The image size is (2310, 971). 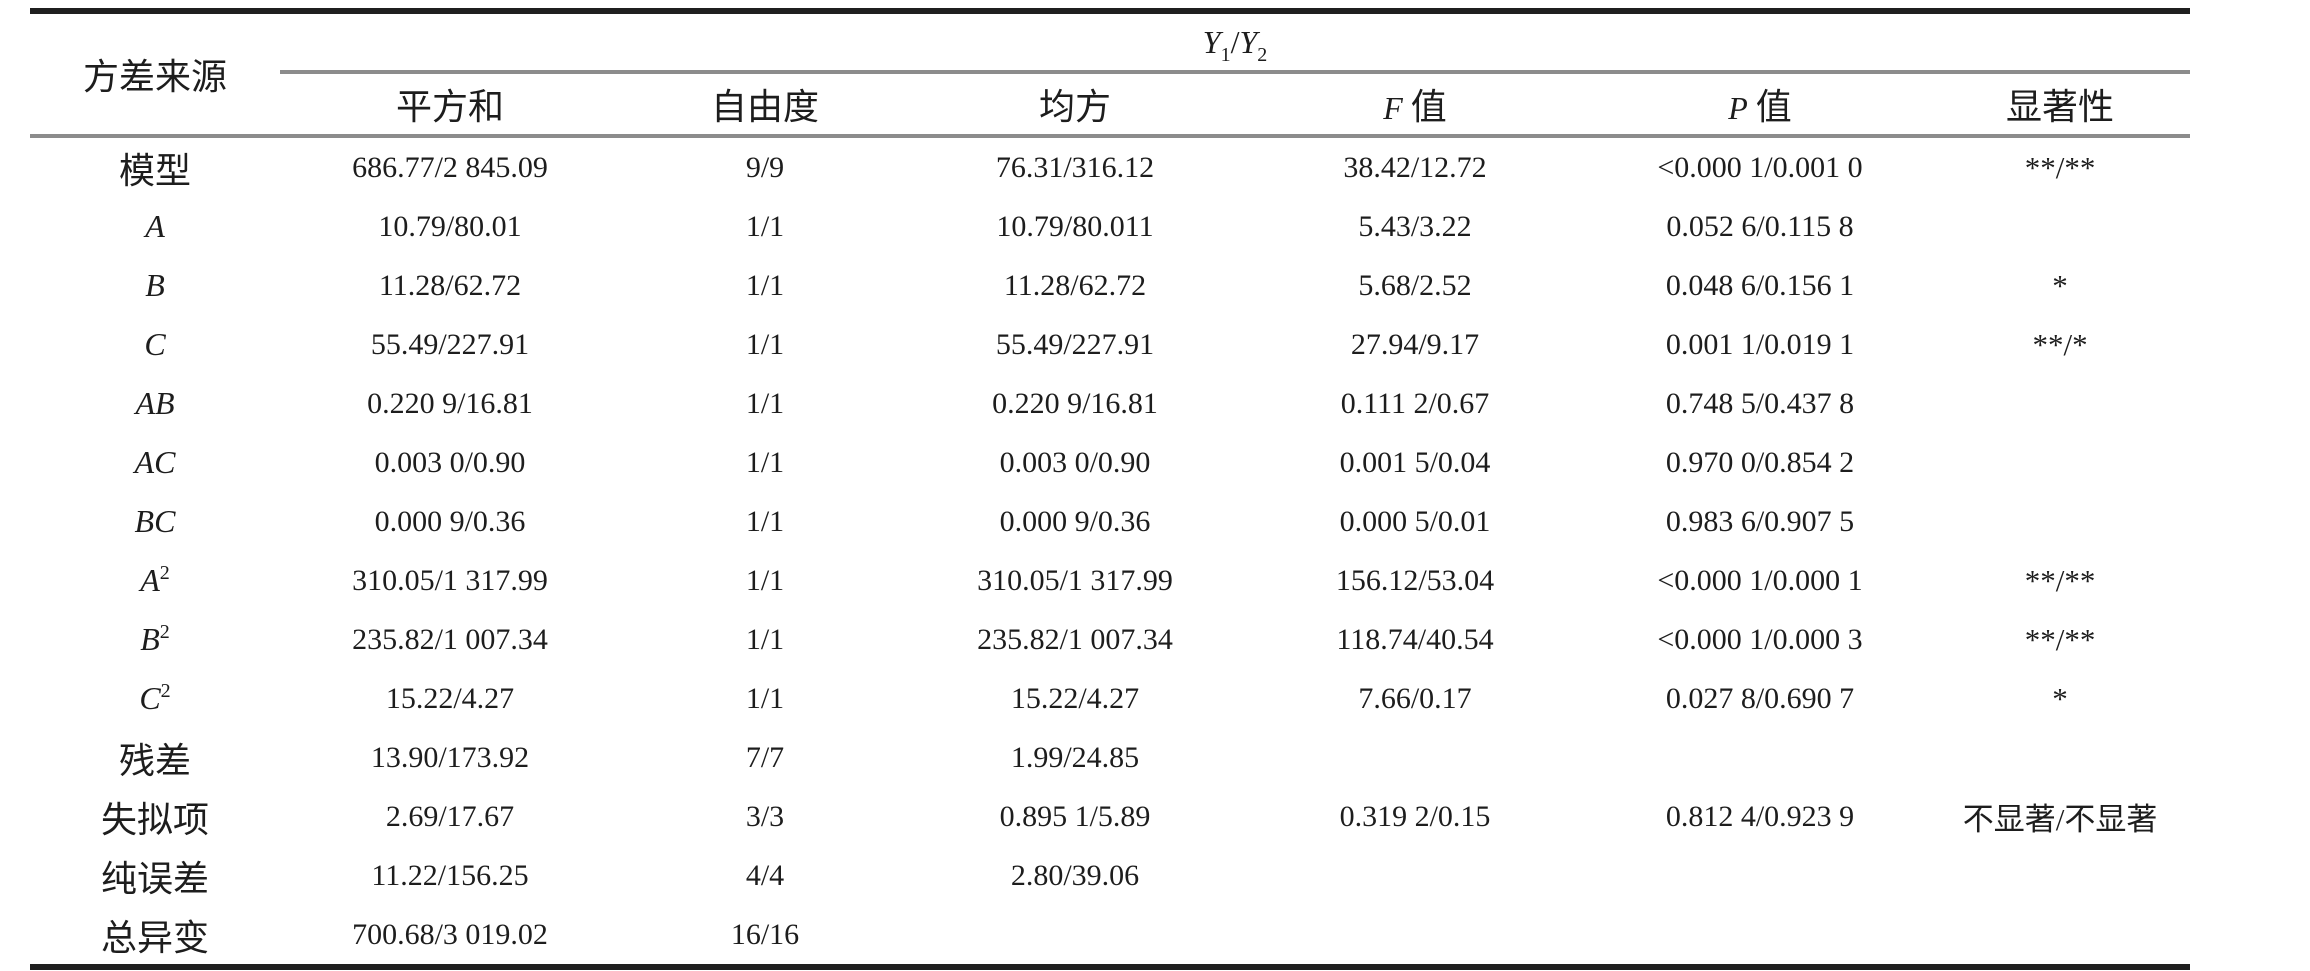 I want to click on cell-p-value: 0.001 1/0.019 1, so click(x=1760, y=344).